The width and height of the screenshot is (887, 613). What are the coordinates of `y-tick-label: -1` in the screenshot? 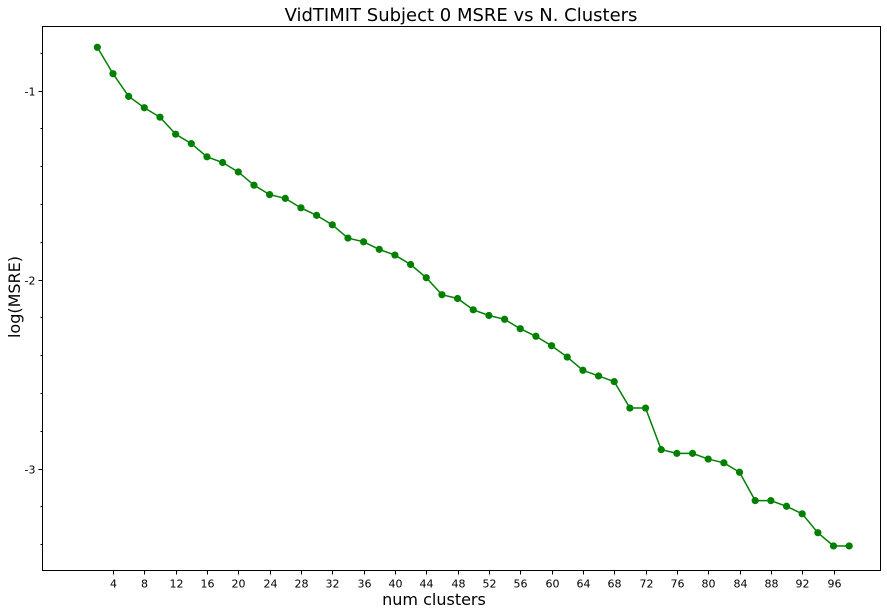 It's located at (30, 92).